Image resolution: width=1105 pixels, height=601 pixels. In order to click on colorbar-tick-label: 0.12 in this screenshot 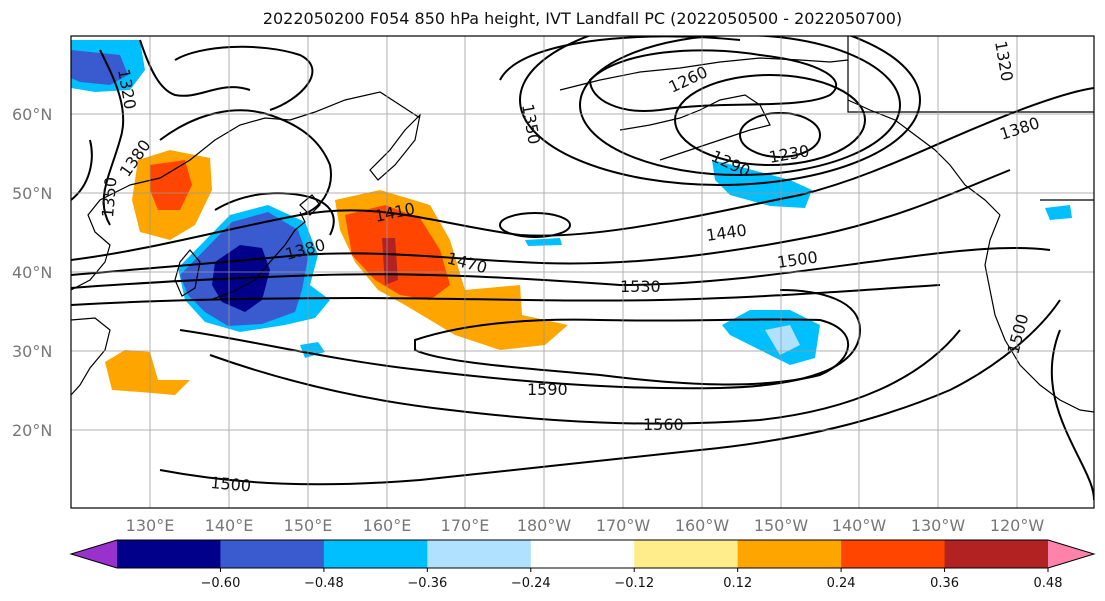, I will do `click(737, 583)`.